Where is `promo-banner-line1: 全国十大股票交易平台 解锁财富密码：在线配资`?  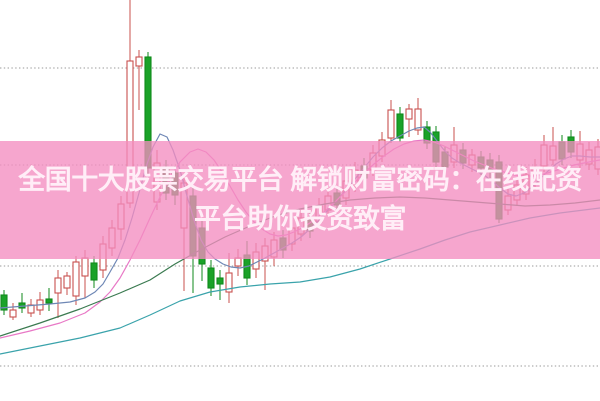 promo-banner-line1: 全国十大股票交易平台 解锁财富密码：在线配资 is located at coordinates (300, 180).